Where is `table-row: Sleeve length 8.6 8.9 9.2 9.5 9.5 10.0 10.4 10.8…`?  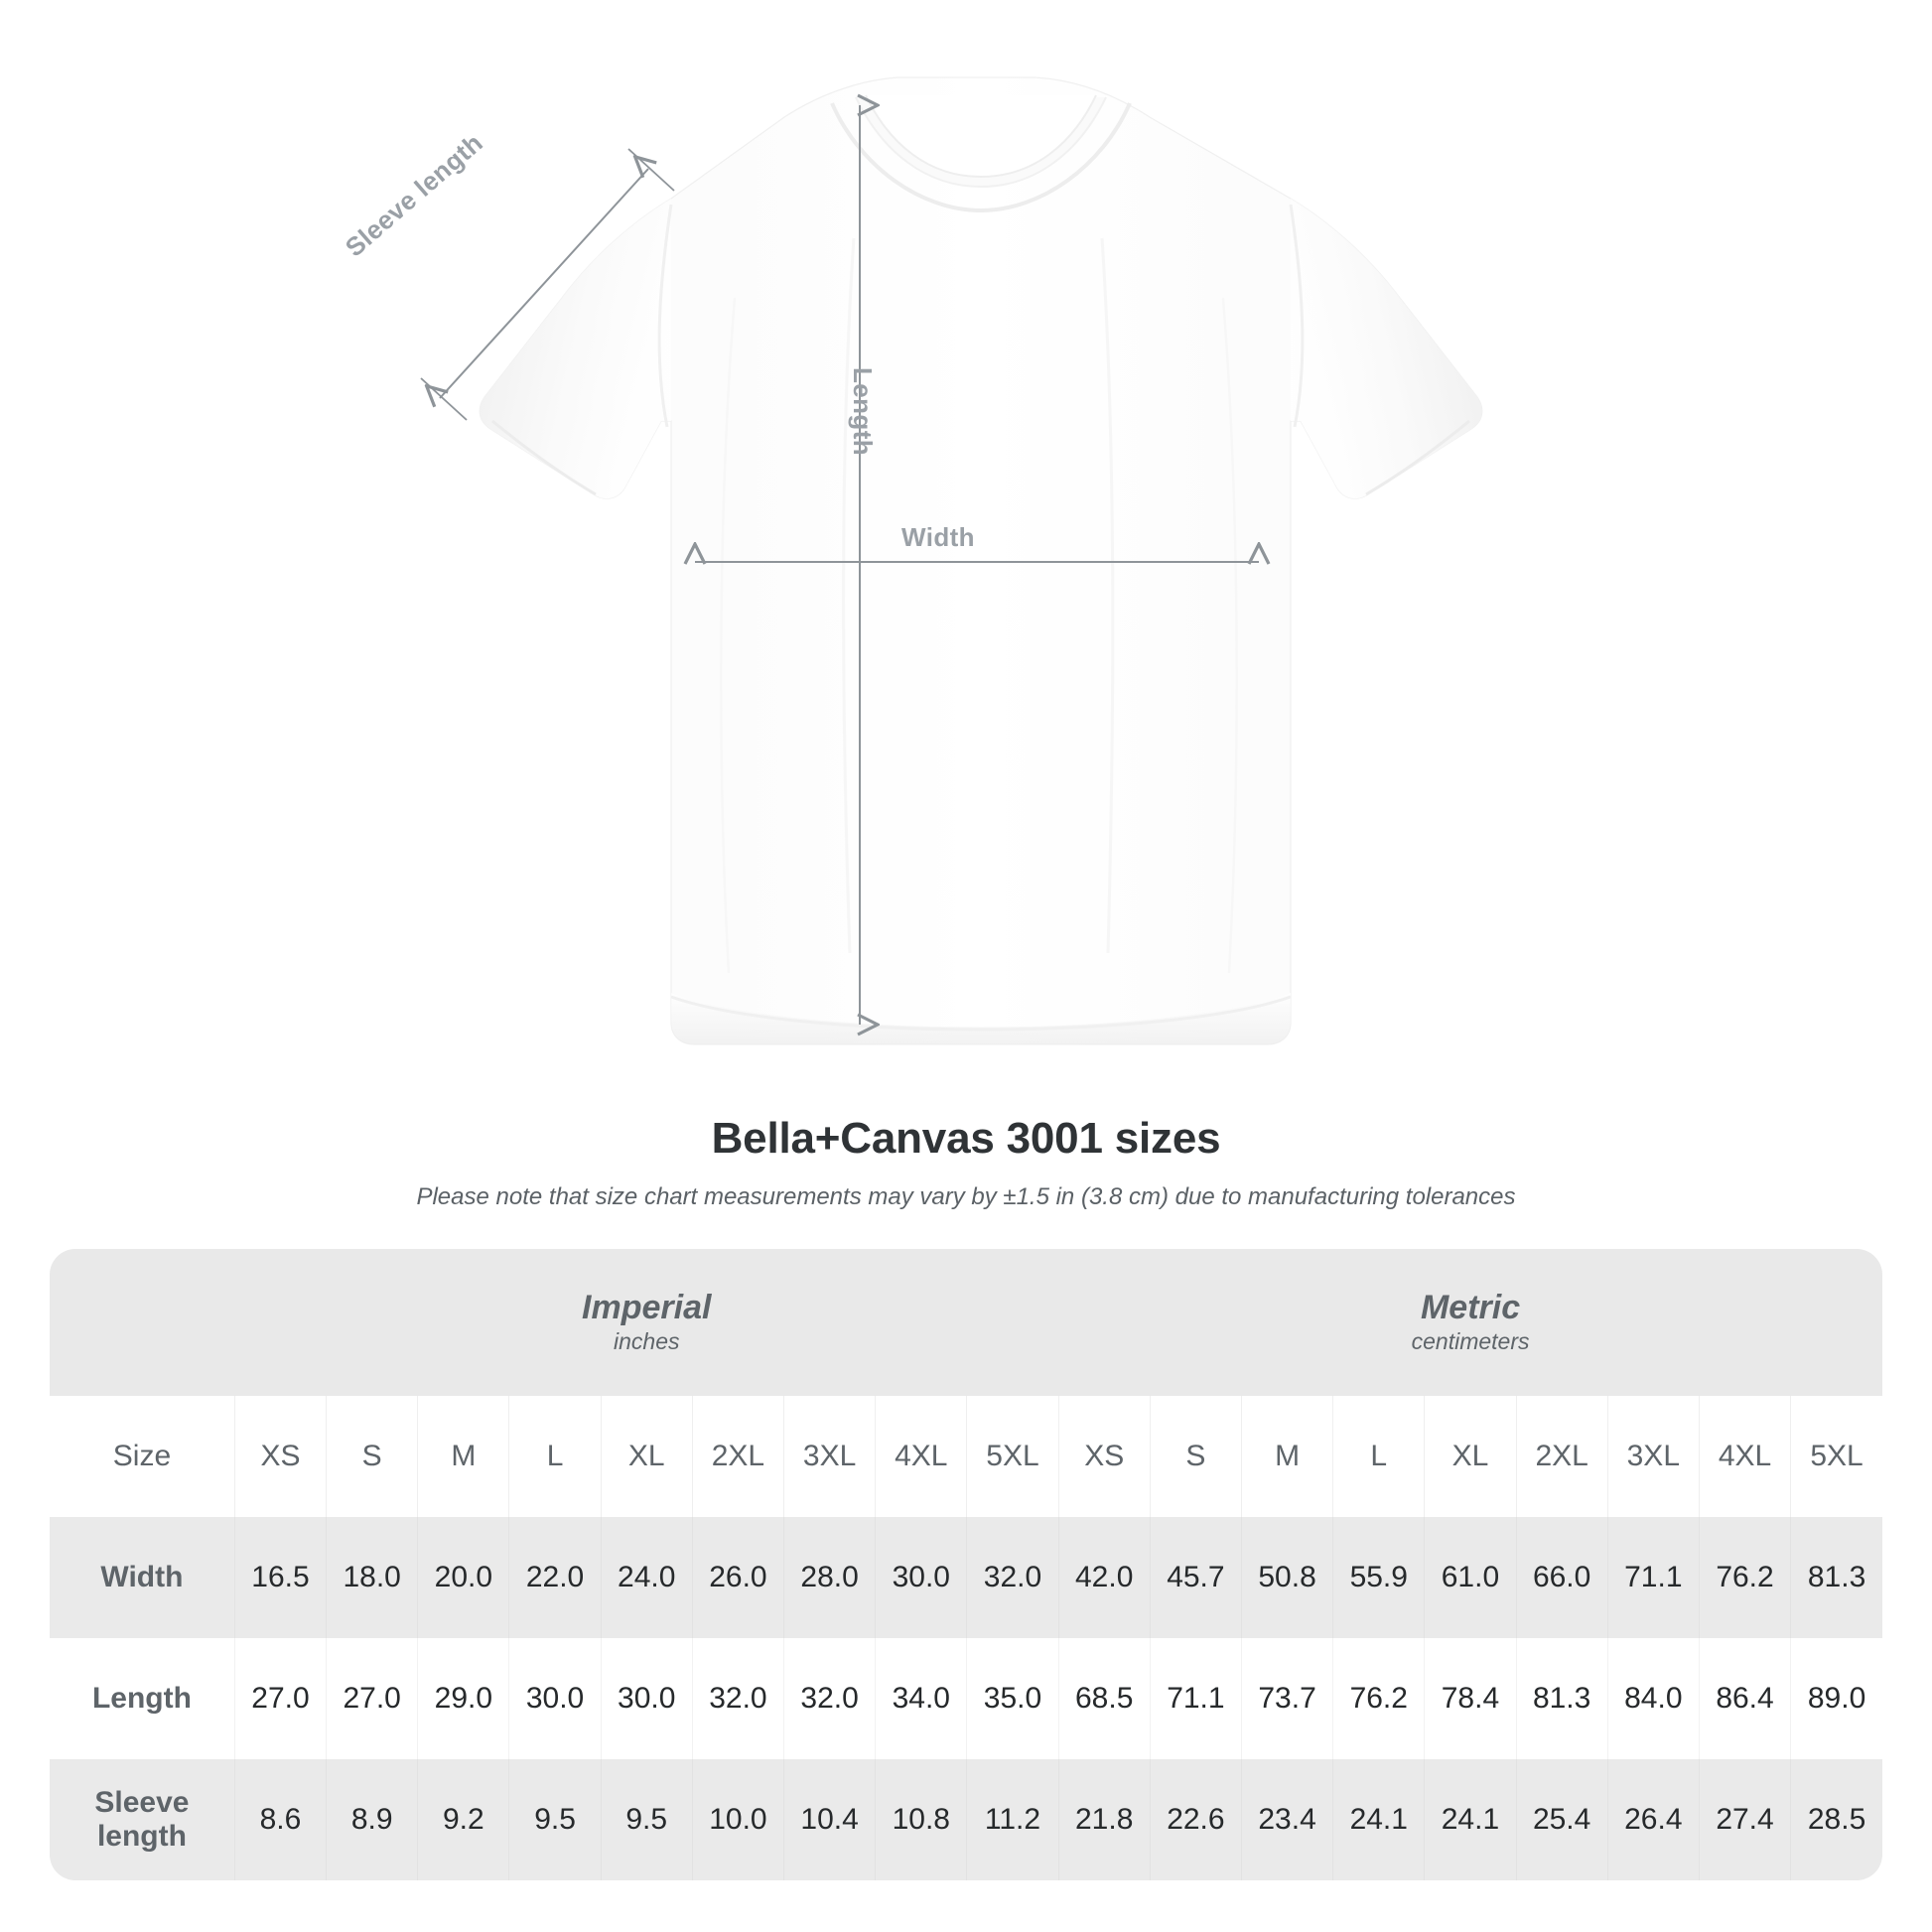 table-row: Sleeve length 8.6 8.9 9.2 9.5 9.5 10.0 10.4 10.8… is located at coordinates (966, 1820).